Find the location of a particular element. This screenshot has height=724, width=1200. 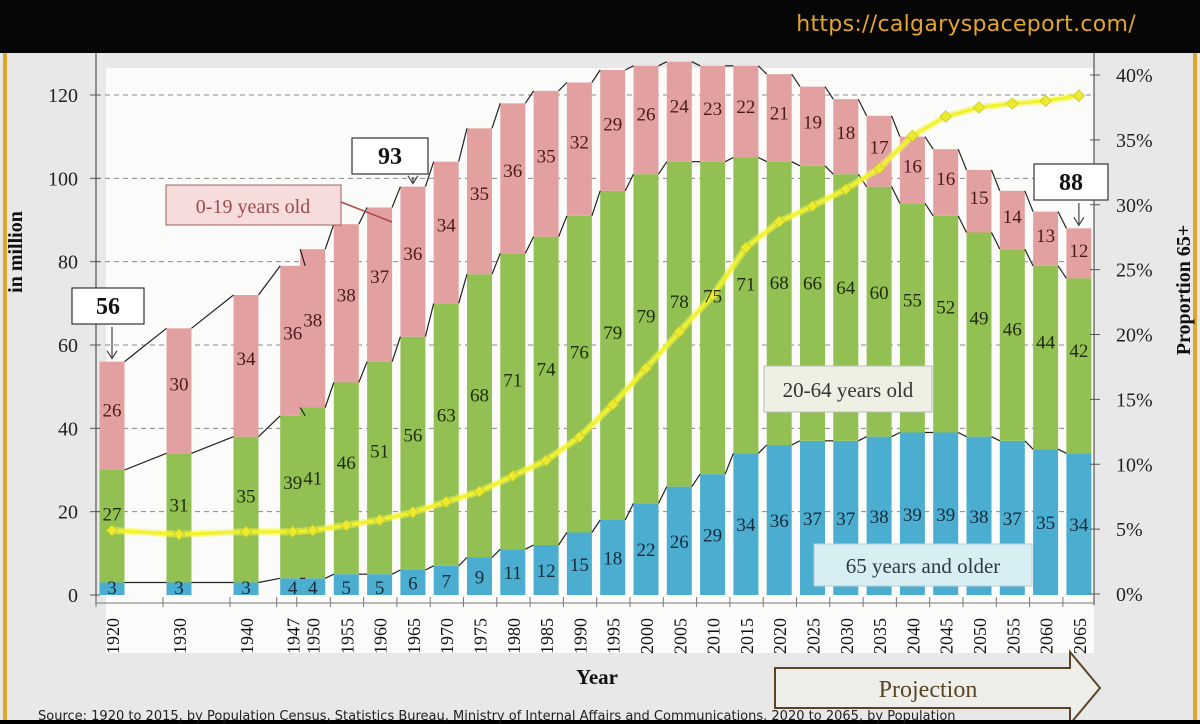

x-tick-label: 2015 is located at coordinates (747, 636).